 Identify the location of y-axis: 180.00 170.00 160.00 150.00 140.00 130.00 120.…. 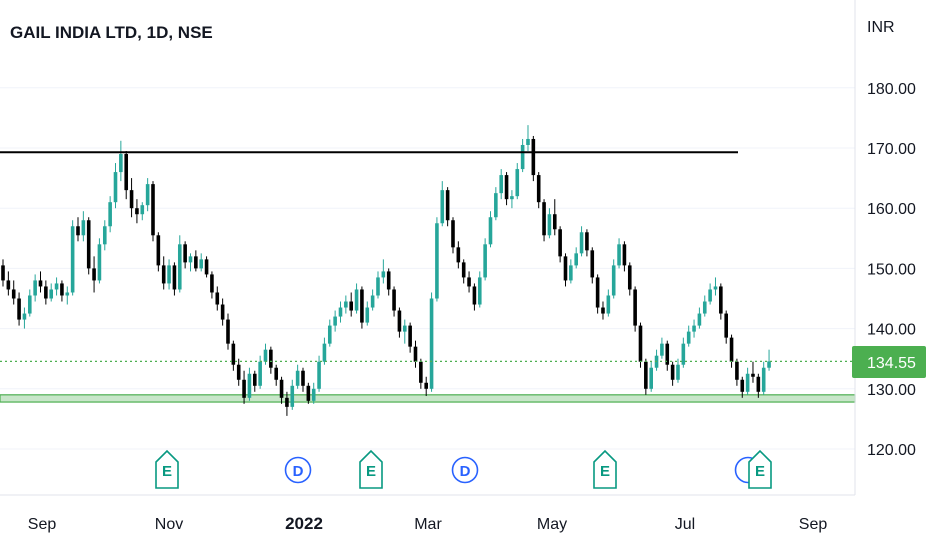
(891, 270).